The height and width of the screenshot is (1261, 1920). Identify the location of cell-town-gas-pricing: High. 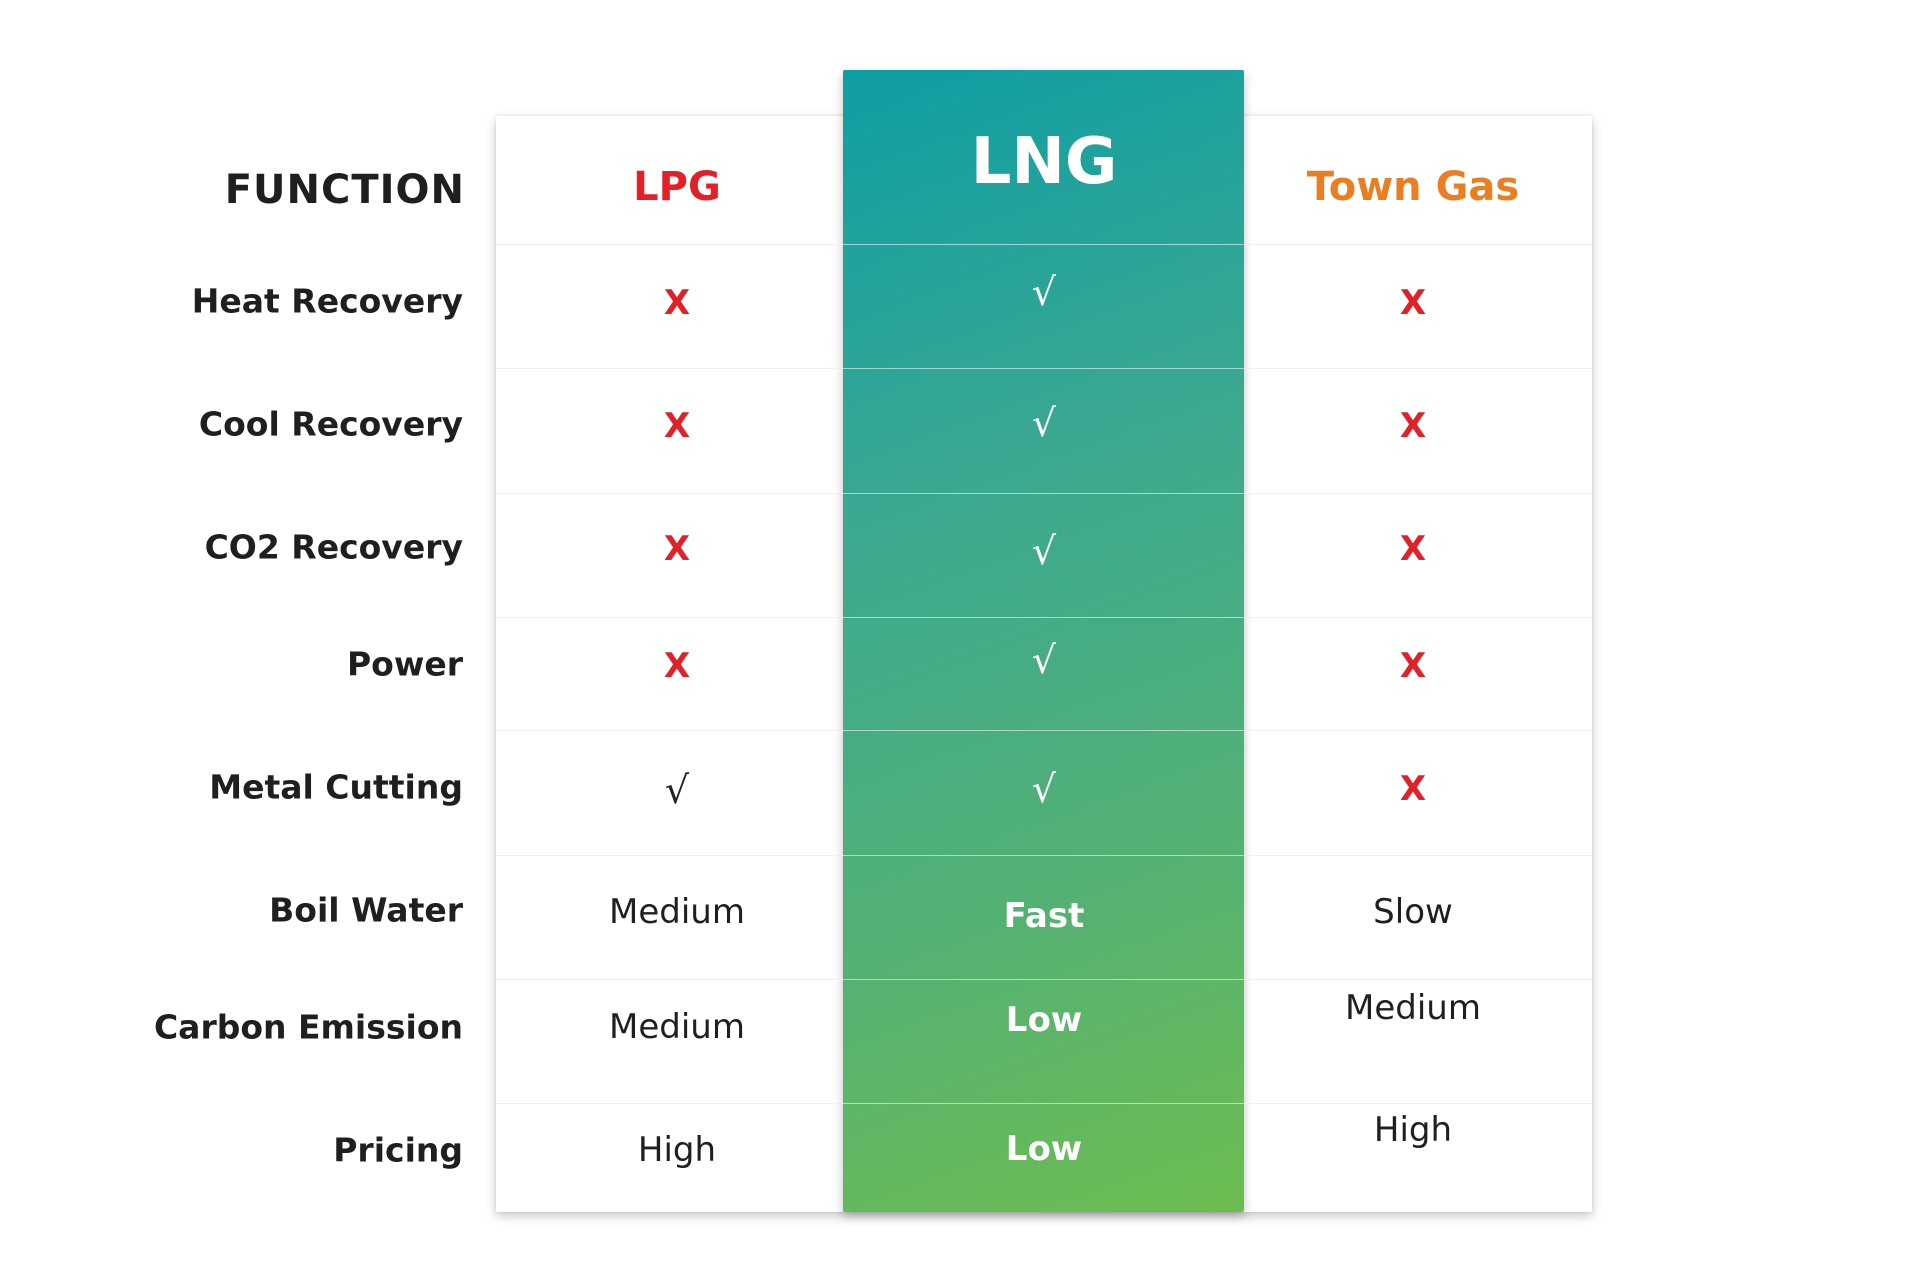
(1413, 1130).